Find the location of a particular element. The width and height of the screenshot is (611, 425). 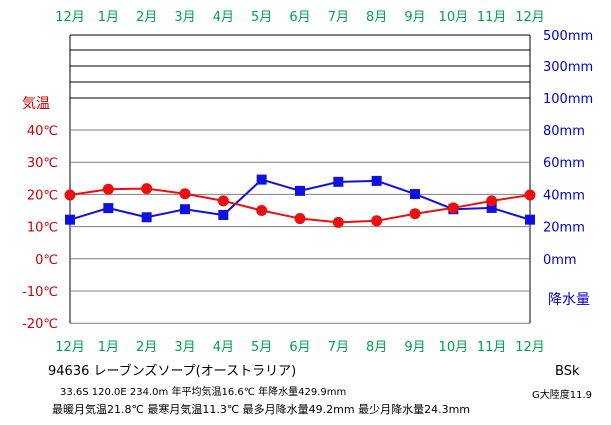

climate-class: BSk is located at coordinates (567, 371).